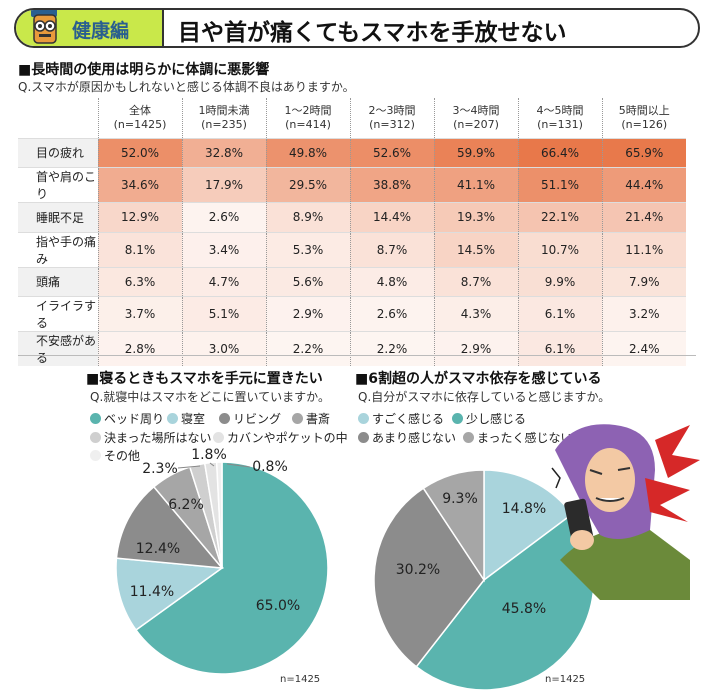 The height and width of the screenshot is (694, 710). I want to click on pie1-title: ■寝るときもスマホを手元に置きたい, so click(204, 379).